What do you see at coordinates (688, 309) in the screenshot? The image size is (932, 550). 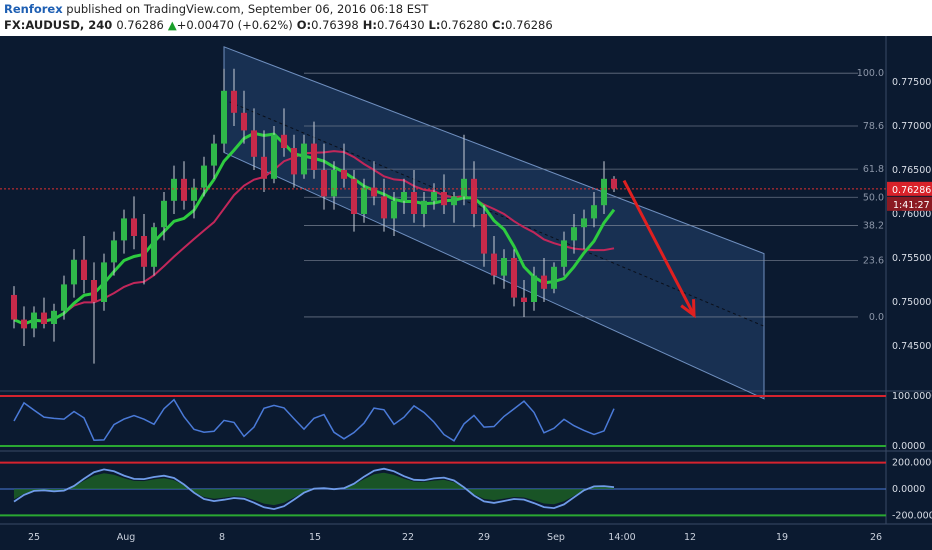 I see `forecast-arrow-head` at bounding box center [688, 309].